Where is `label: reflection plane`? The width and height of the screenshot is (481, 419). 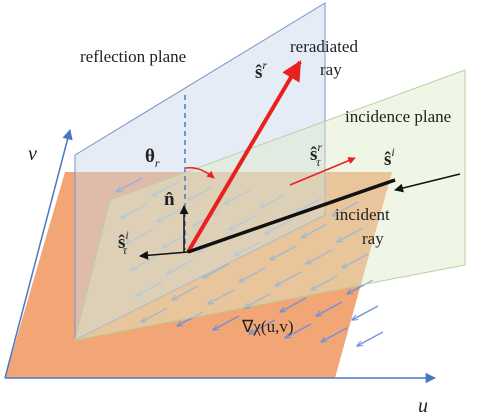 label: reflection plane is located at coordinates (133, 56).